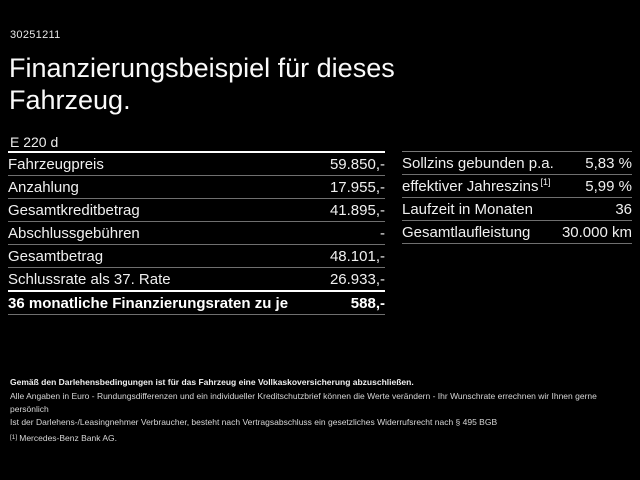 The width and height of the screenshot is (640, 480). I want to click on row-label: Gesamtbetrag, so click(56, 256).